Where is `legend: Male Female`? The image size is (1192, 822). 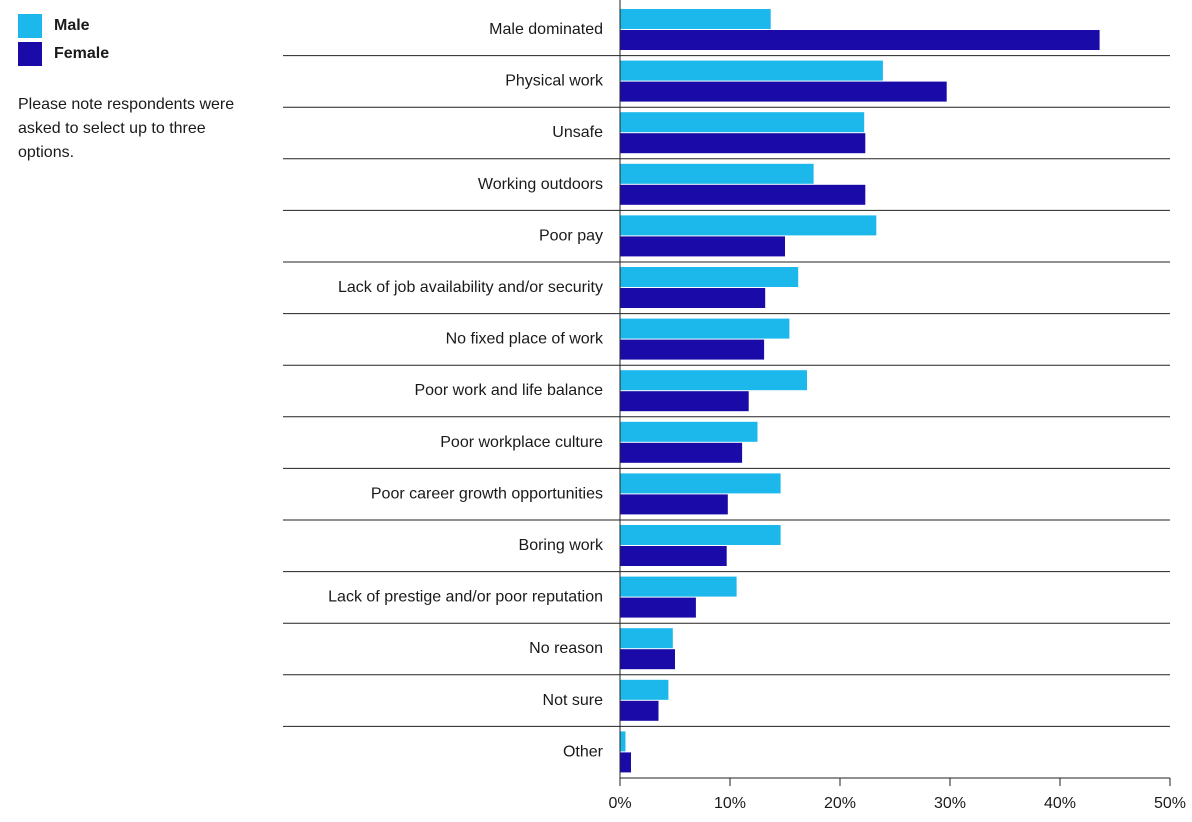
legend: Male Female is located at coordinates (63, 40).